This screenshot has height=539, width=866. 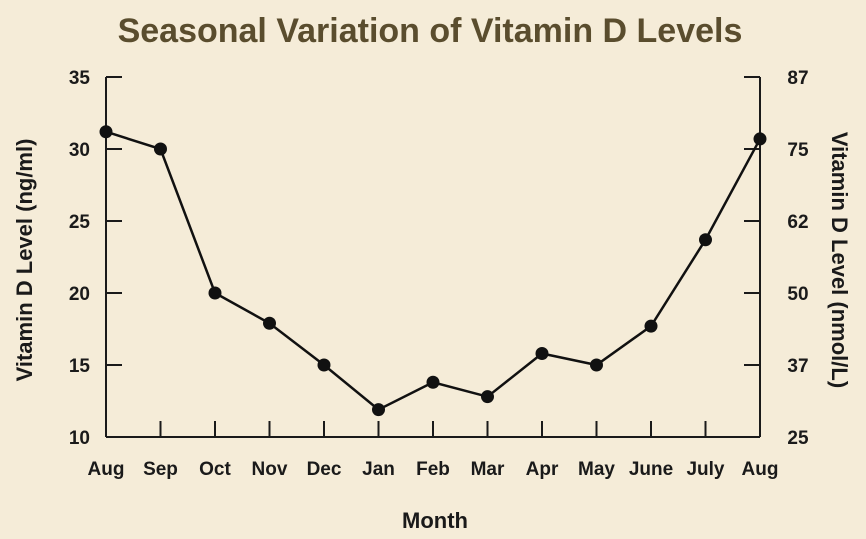 What do you see at coordinates (839, 260) in the screenshot?
I see `y2-axis-title: Vitamin D Level (nmol/L)` at bounding box center [839, 260].